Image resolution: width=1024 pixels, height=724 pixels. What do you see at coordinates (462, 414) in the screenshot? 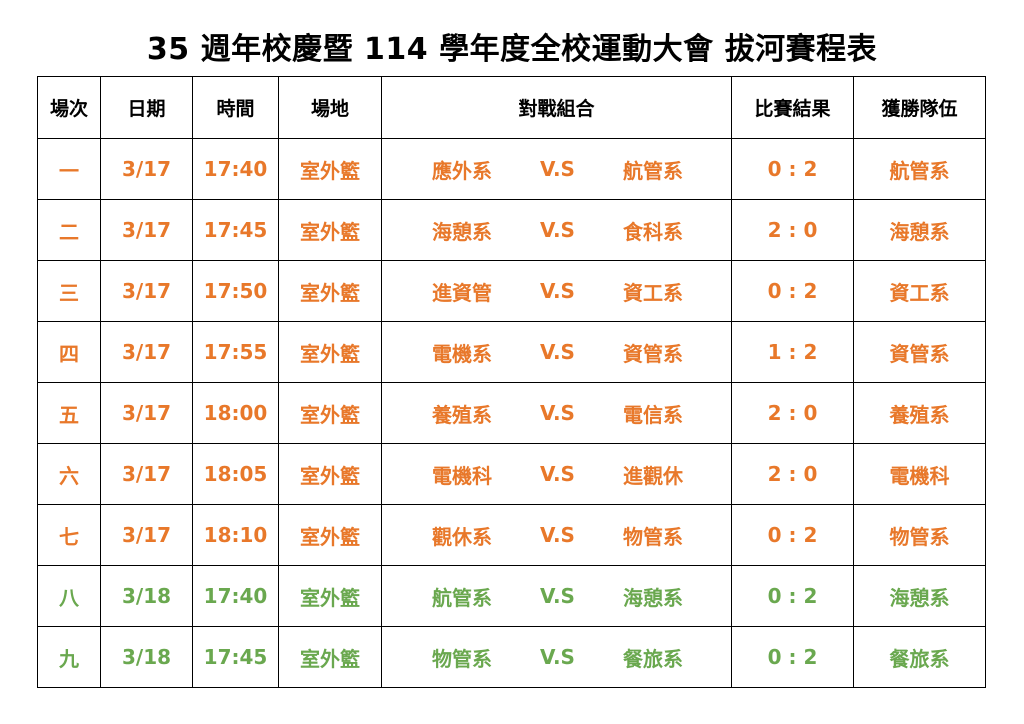
I see `team-a: 養殖系` at bounding box center [462, 414].